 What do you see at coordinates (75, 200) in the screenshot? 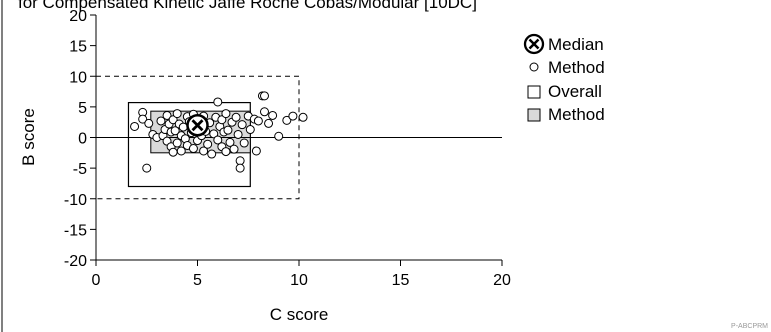
I see `y-tick-label: -10` at bounding box center [75, 200].